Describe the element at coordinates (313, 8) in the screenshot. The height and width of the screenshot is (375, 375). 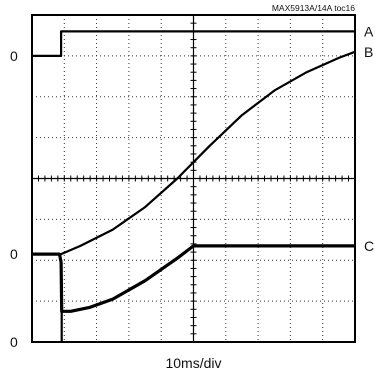
I see `chart-annotation: MAX5913A/14A toc16` at that location.